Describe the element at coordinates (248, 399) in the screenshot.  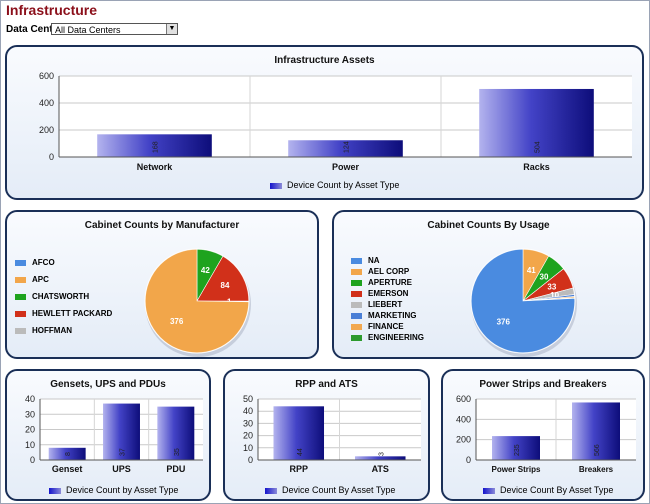
I see `y-tick-label: 50` at that location.